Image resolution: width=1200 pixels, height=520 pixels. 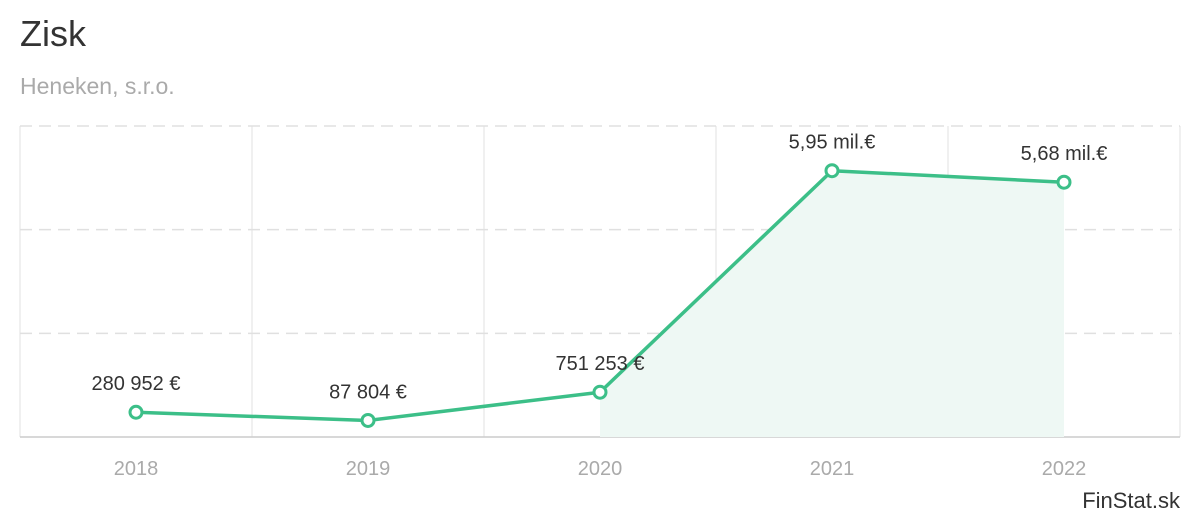 I want to click on x-tick-label: 2021, so click(x=832, y=469).